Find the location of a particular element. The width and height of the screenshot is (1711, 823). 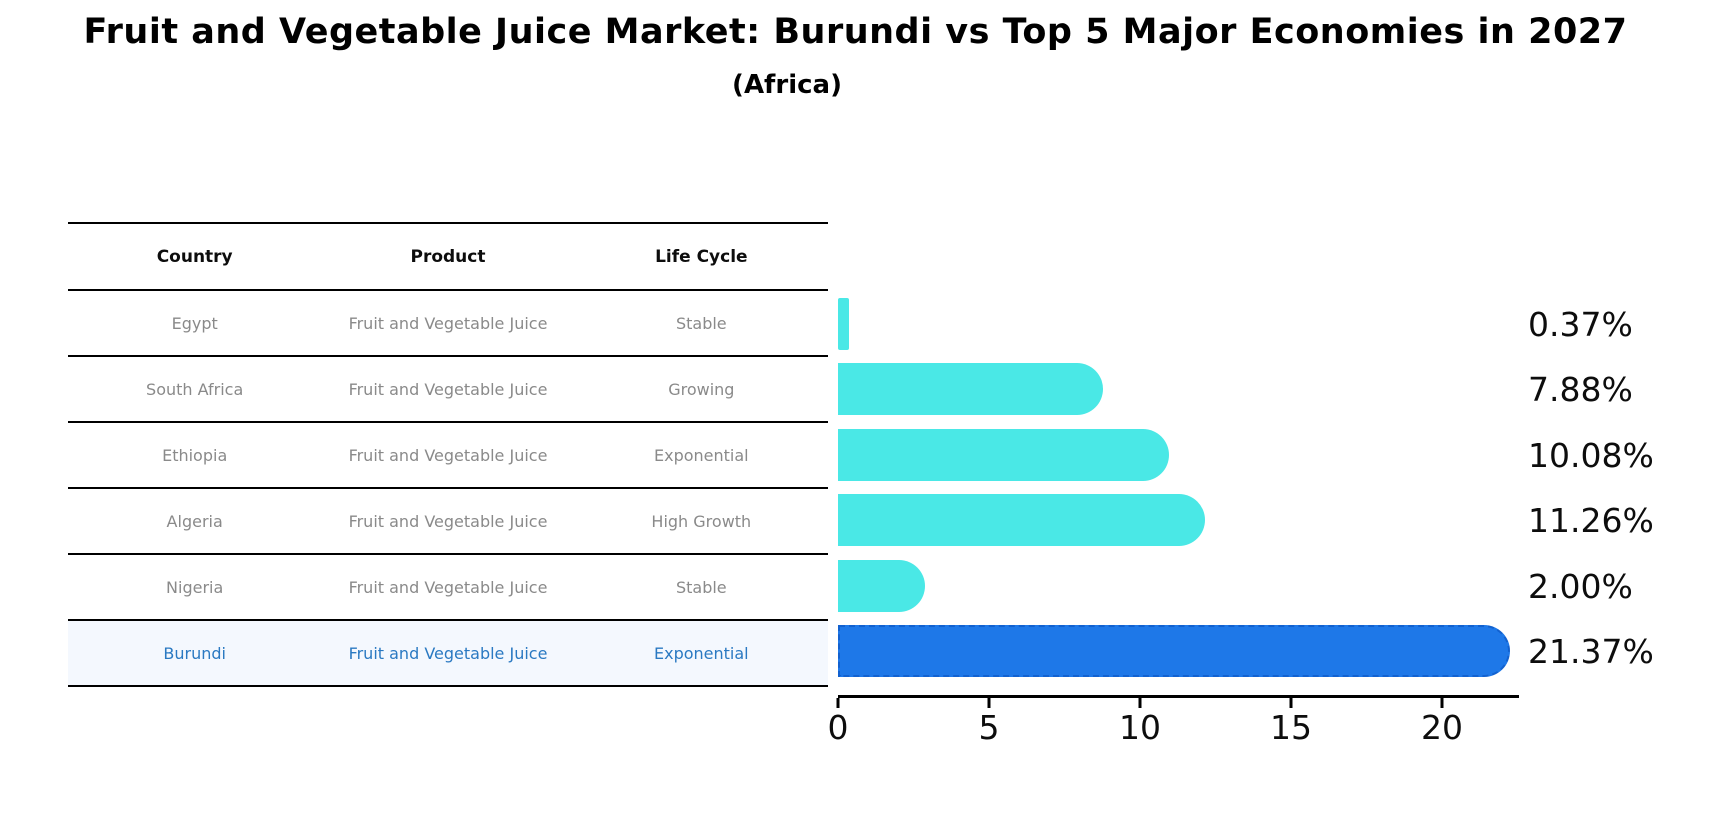

table-header-row: Country Product Life Cycle is located at coordinates (448, 257).